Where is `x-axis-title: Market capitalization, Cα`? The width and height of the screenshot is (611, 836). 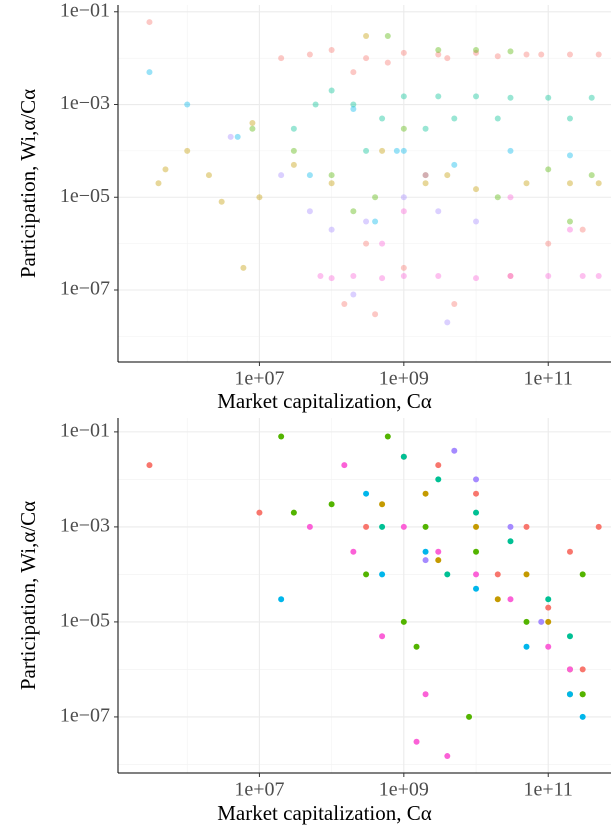
x-axis-title: Market capitalization, Cα is located at coordinates (324, 813).